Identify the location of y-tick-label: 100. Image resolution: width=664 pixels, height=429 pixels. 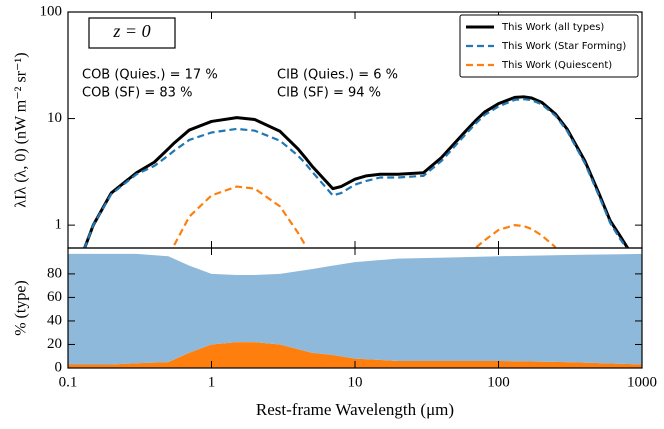
(51, 11).